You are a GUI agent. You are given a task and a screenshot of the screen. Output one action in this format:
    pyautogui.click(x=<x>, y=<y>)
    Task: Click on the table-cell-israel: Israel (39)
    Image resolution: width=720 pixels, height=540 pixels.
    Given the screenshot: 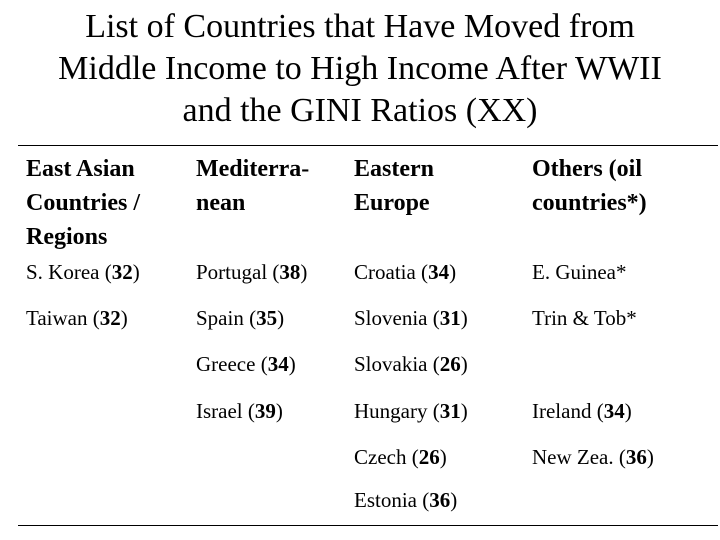 What is the action you would take?
    pyautogui.click(x=239, y=411)
    